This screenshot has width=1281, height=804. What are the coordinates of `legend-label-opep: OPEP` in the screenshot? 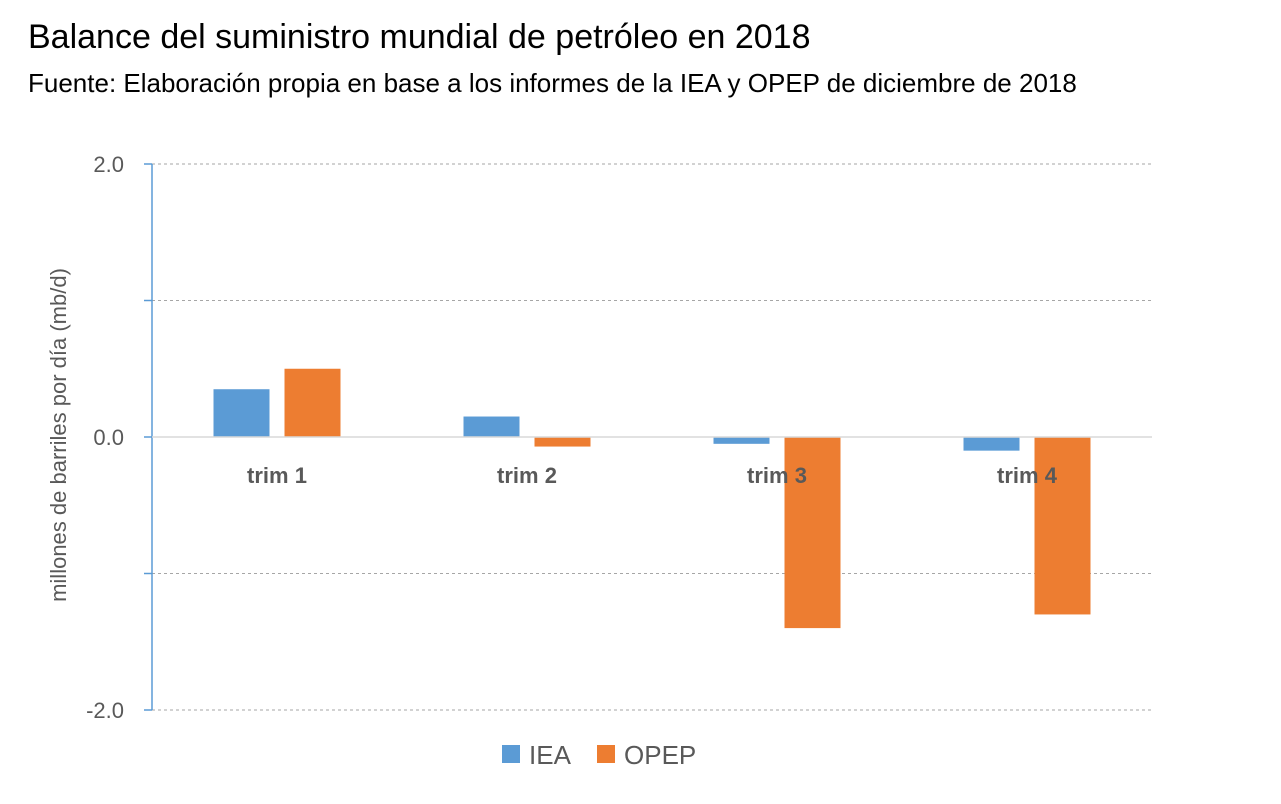 It's located at (660, 755).